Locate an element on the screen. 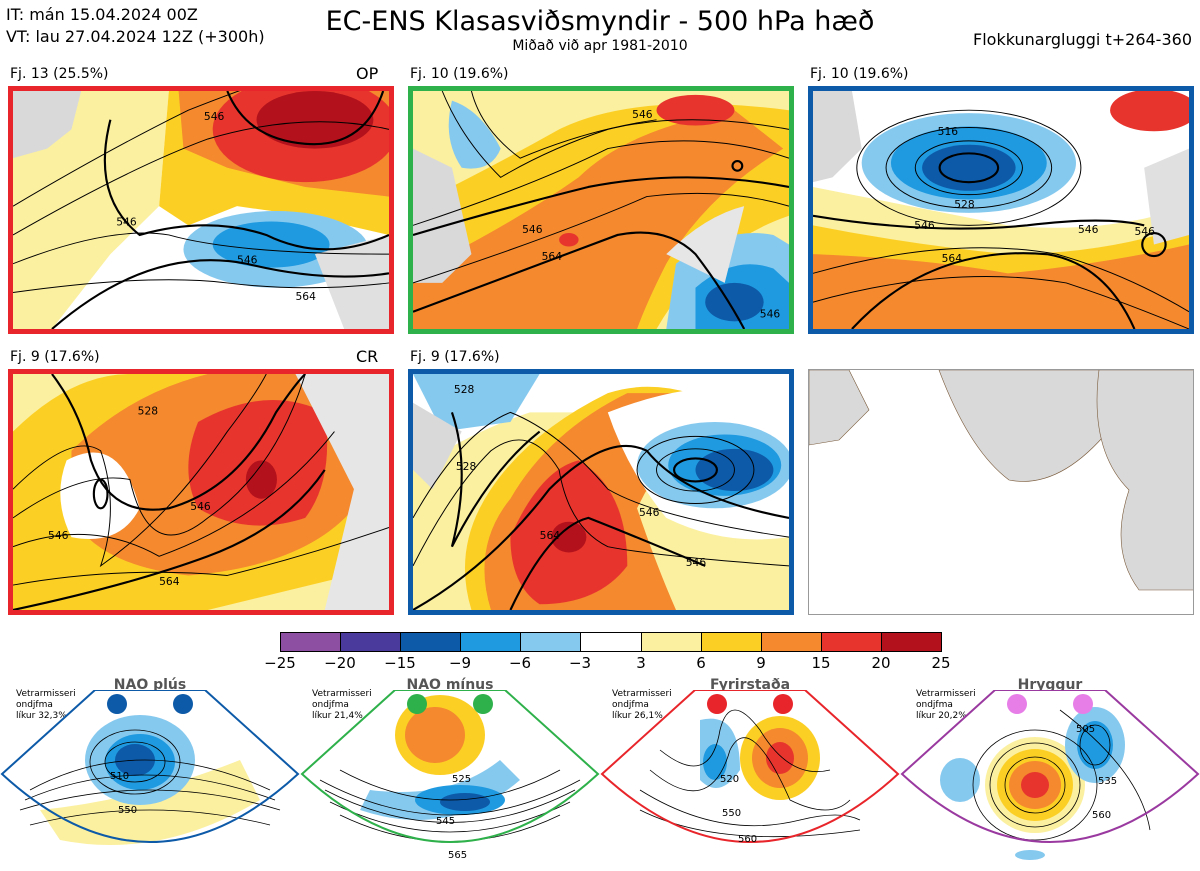  colorbar-tick: 20 is located at coordinates (881, 663).